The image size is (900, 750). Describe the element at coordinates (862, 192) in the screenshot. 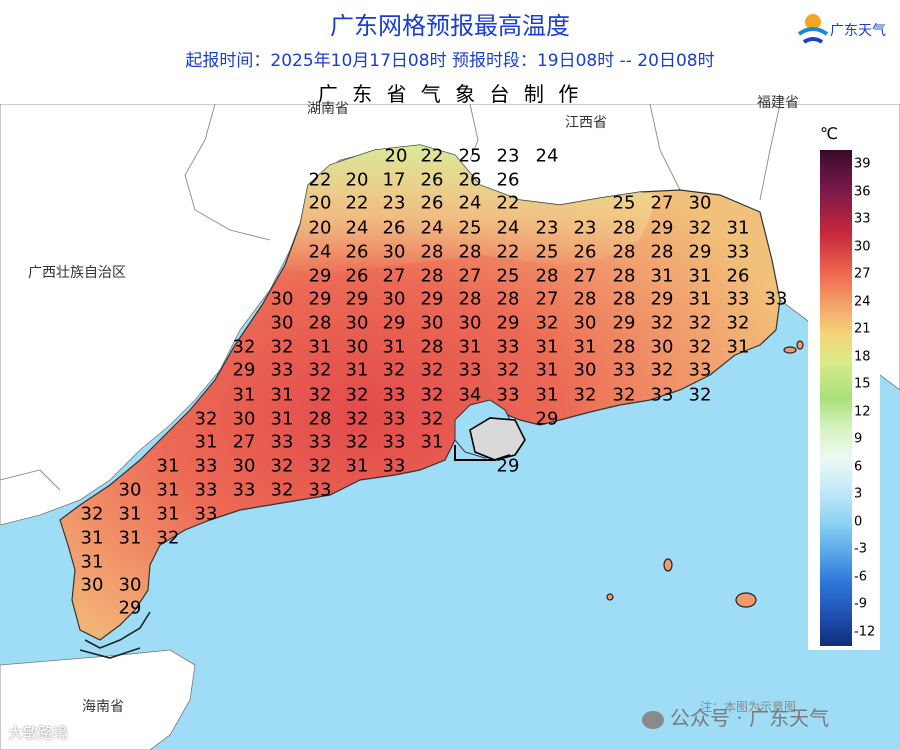

I see `legend-tick-label: 36` at that location.